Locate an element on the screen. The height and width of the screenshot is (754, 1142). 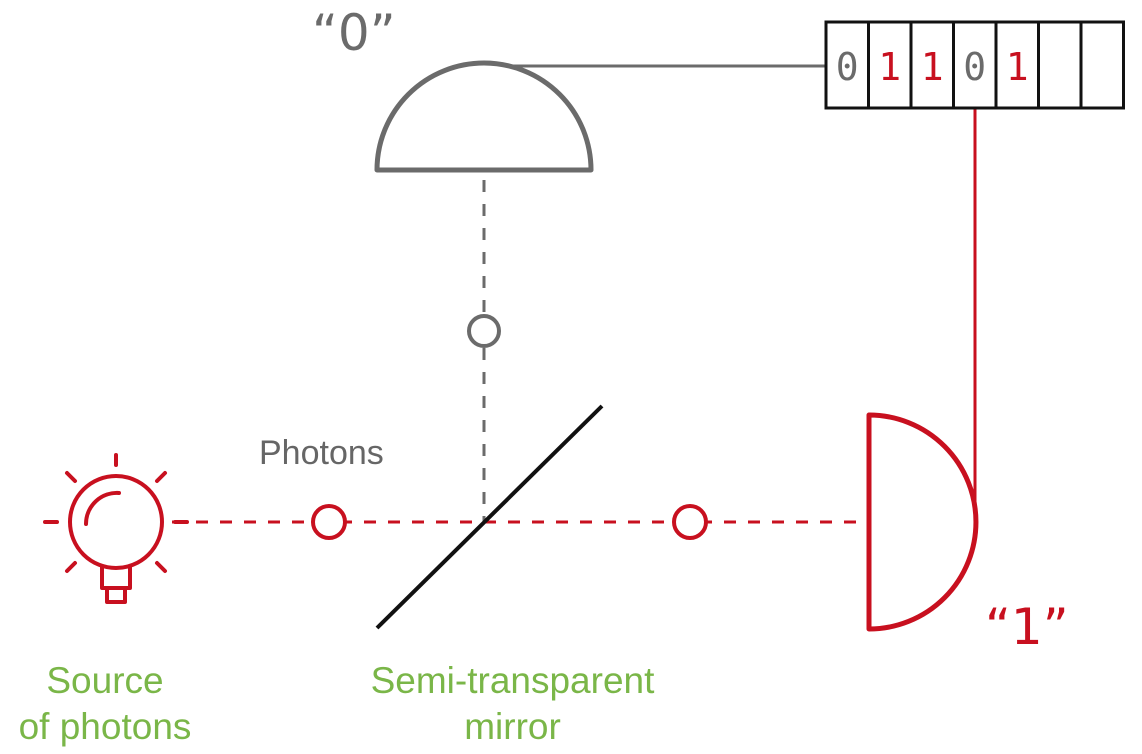
detector-zero is located at coordinates (484, 116).